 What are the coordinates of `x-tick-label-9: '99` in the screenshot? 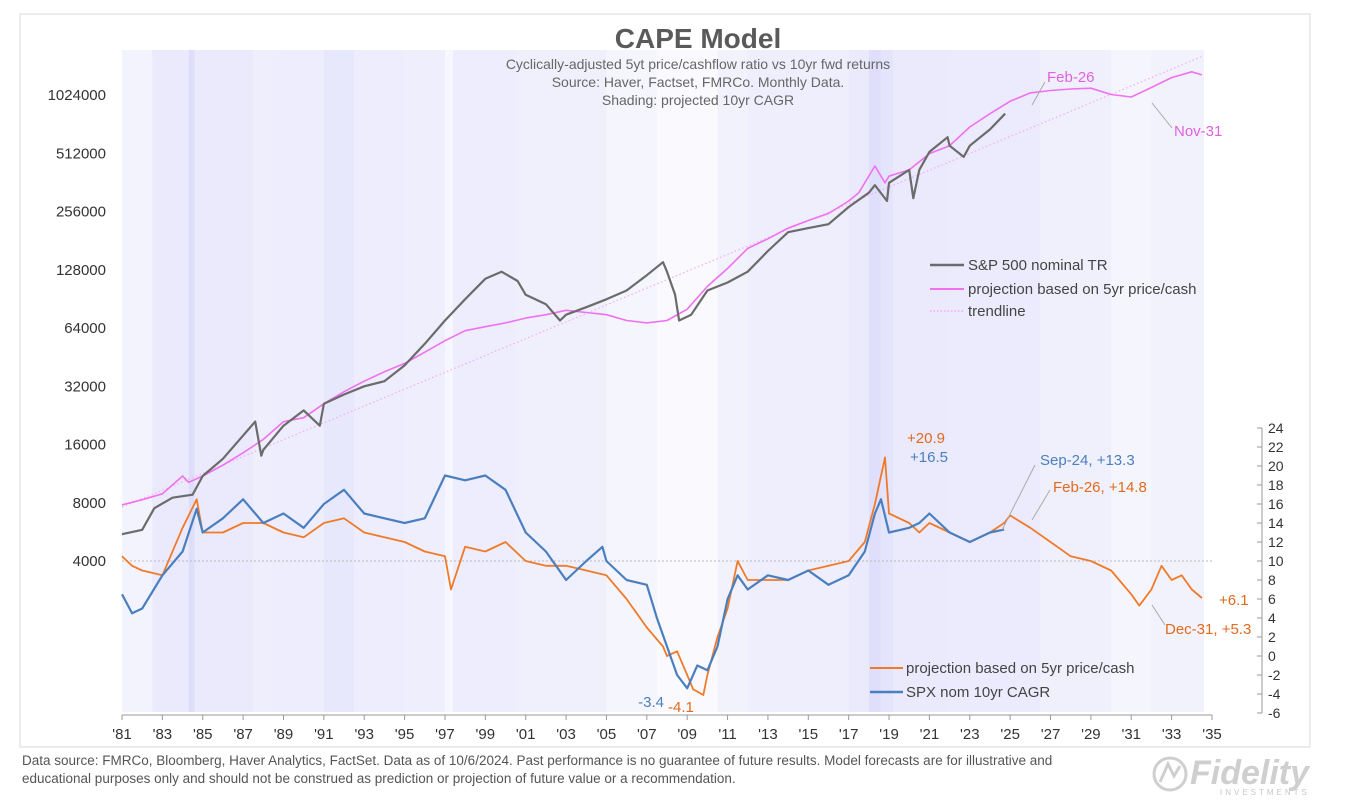 It's located at (486, 734).